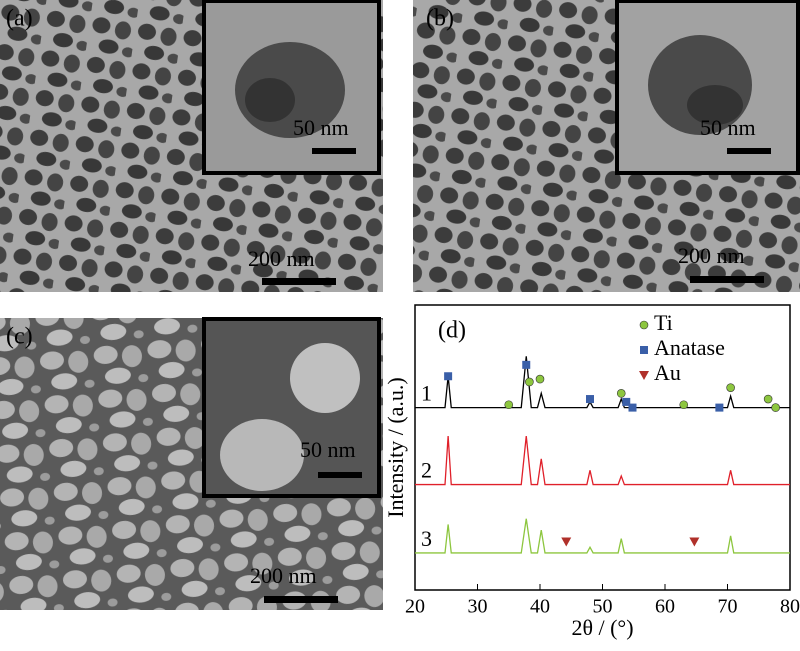 This screenshot has height=651, width=800. I want to click on legend-label: Ti, so click(663, 322).